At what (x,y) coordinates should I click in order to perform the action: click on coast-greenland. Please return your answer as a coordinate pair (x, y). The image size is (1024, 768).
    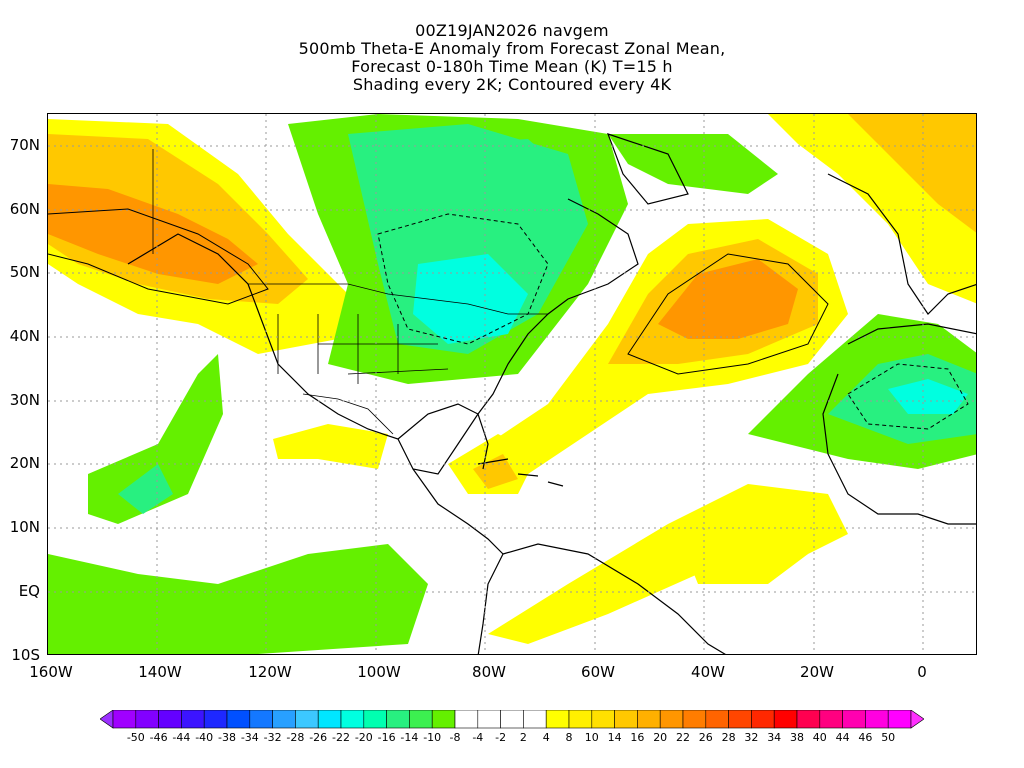
    Looking at the image, I should click on (647, 169).